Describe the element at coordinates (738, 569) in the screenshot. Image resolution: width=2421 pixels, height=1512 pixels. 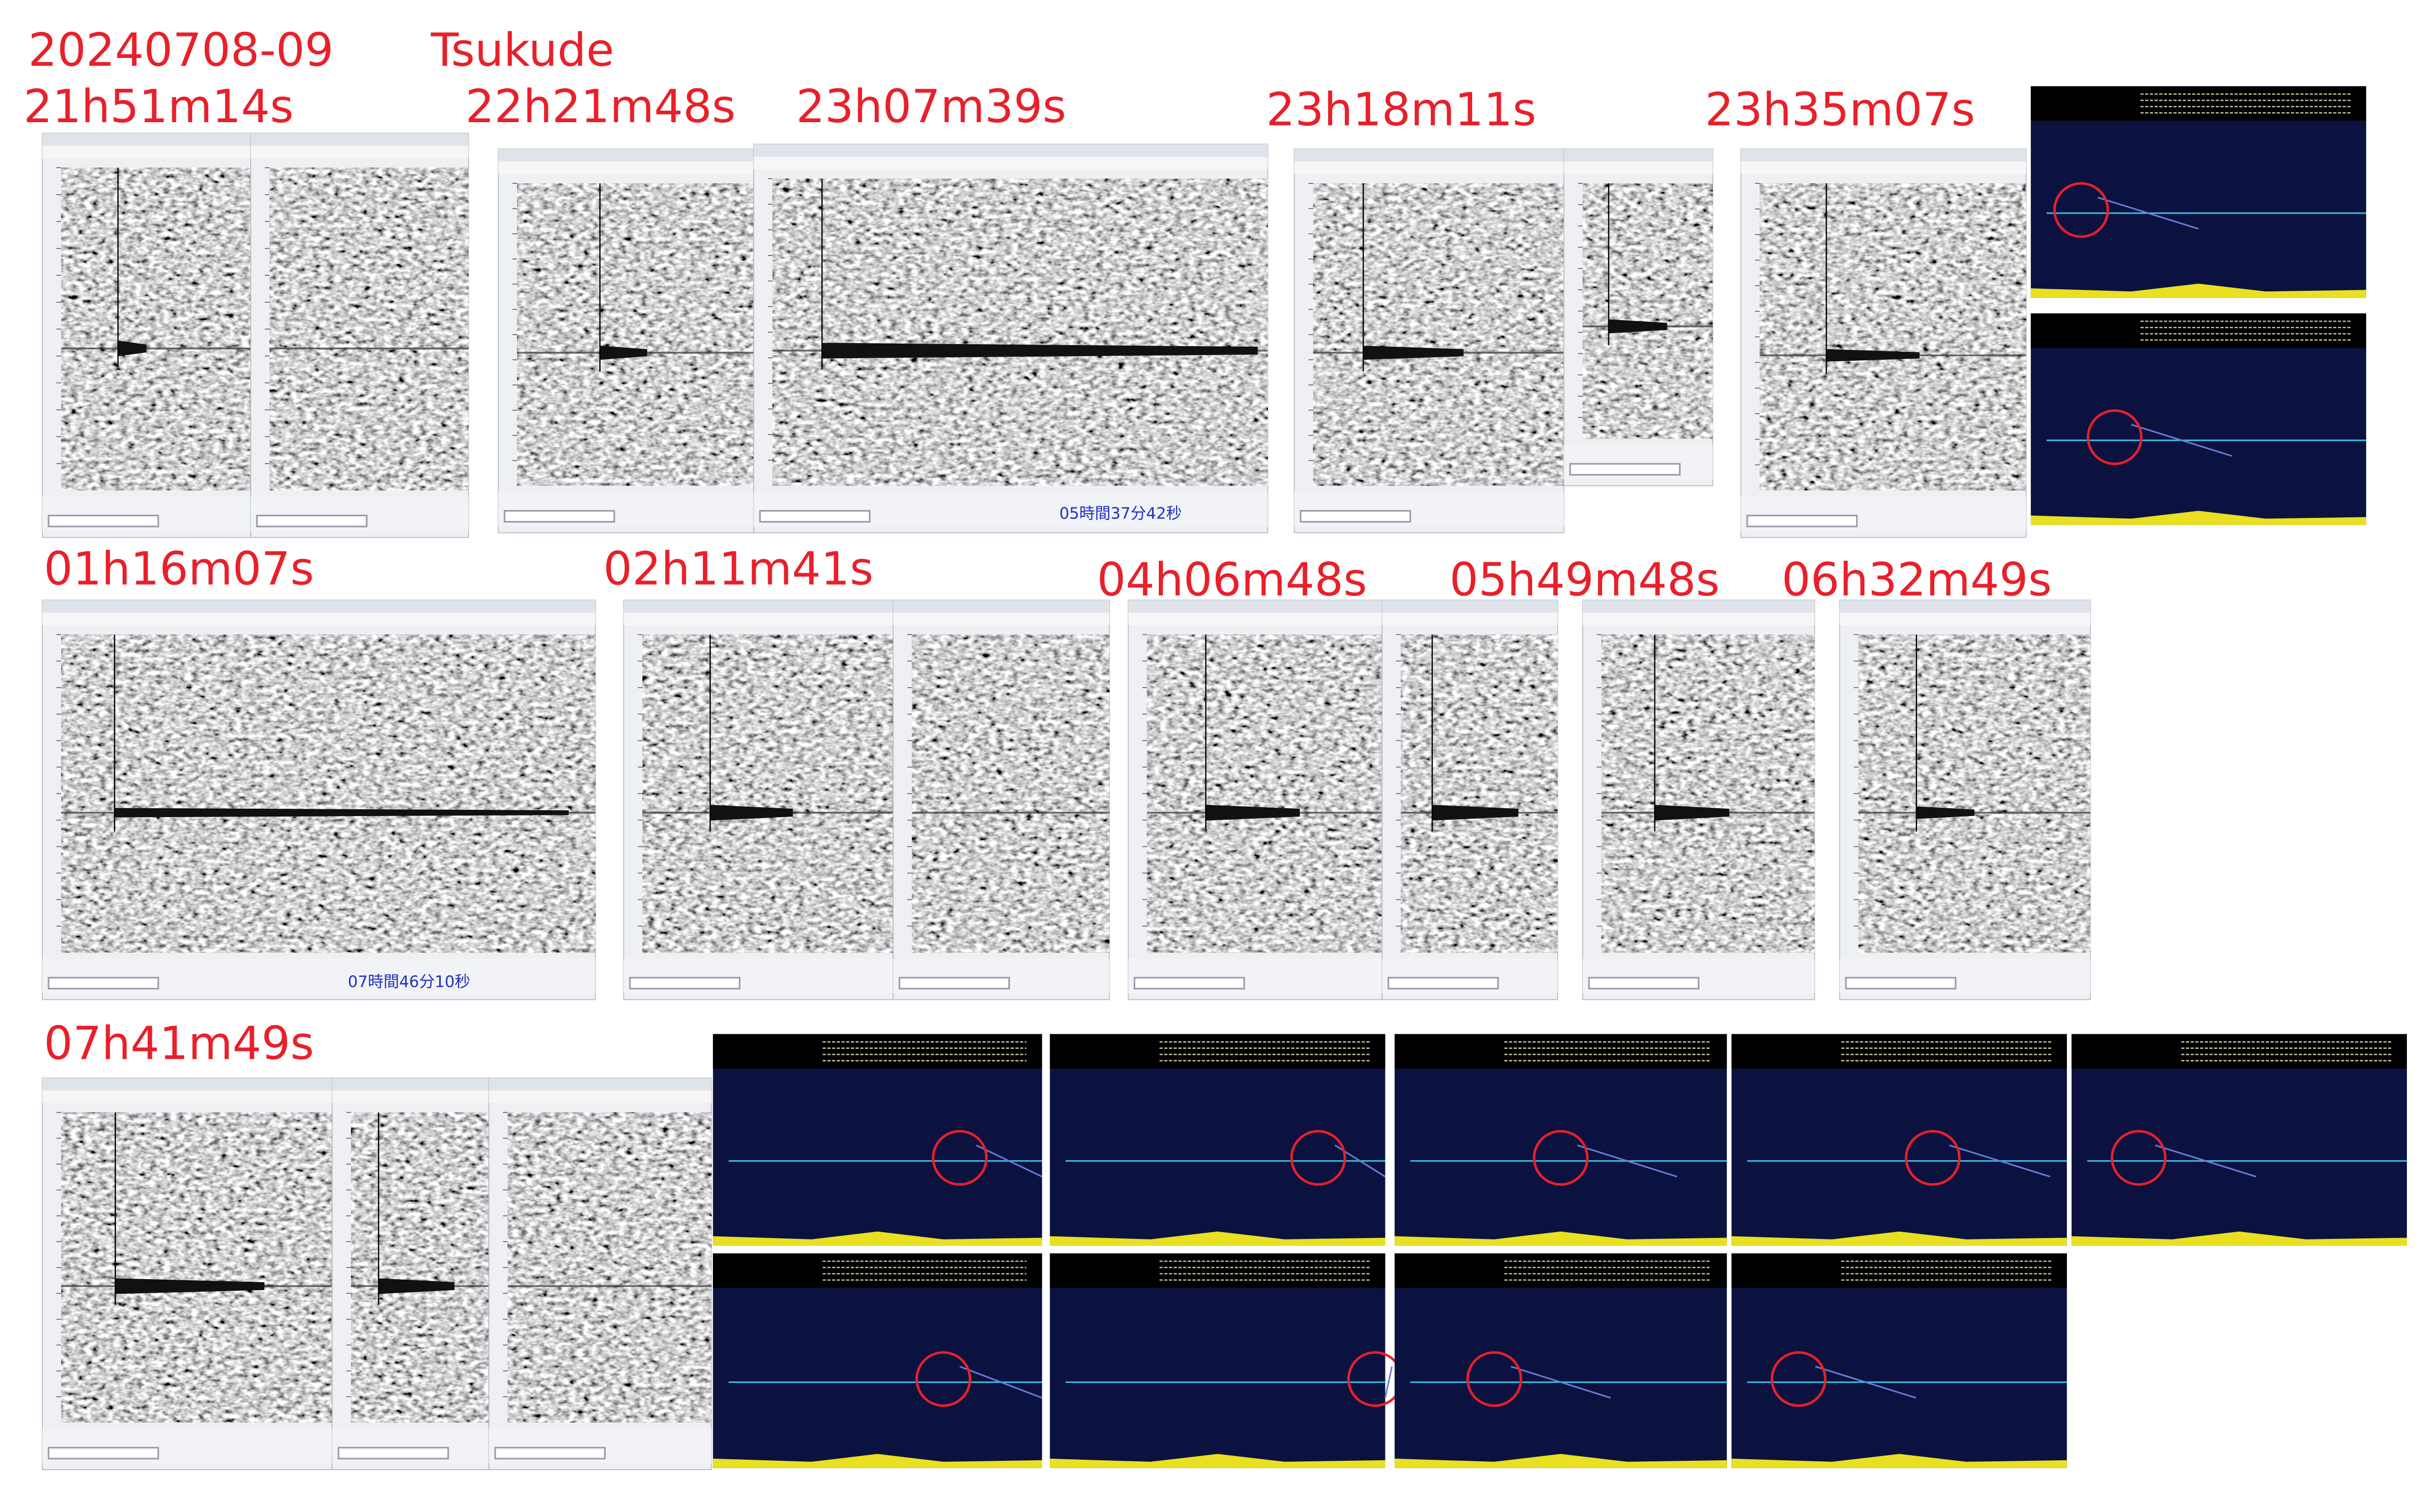
I see `time-label: 02h11m41s` at that location.